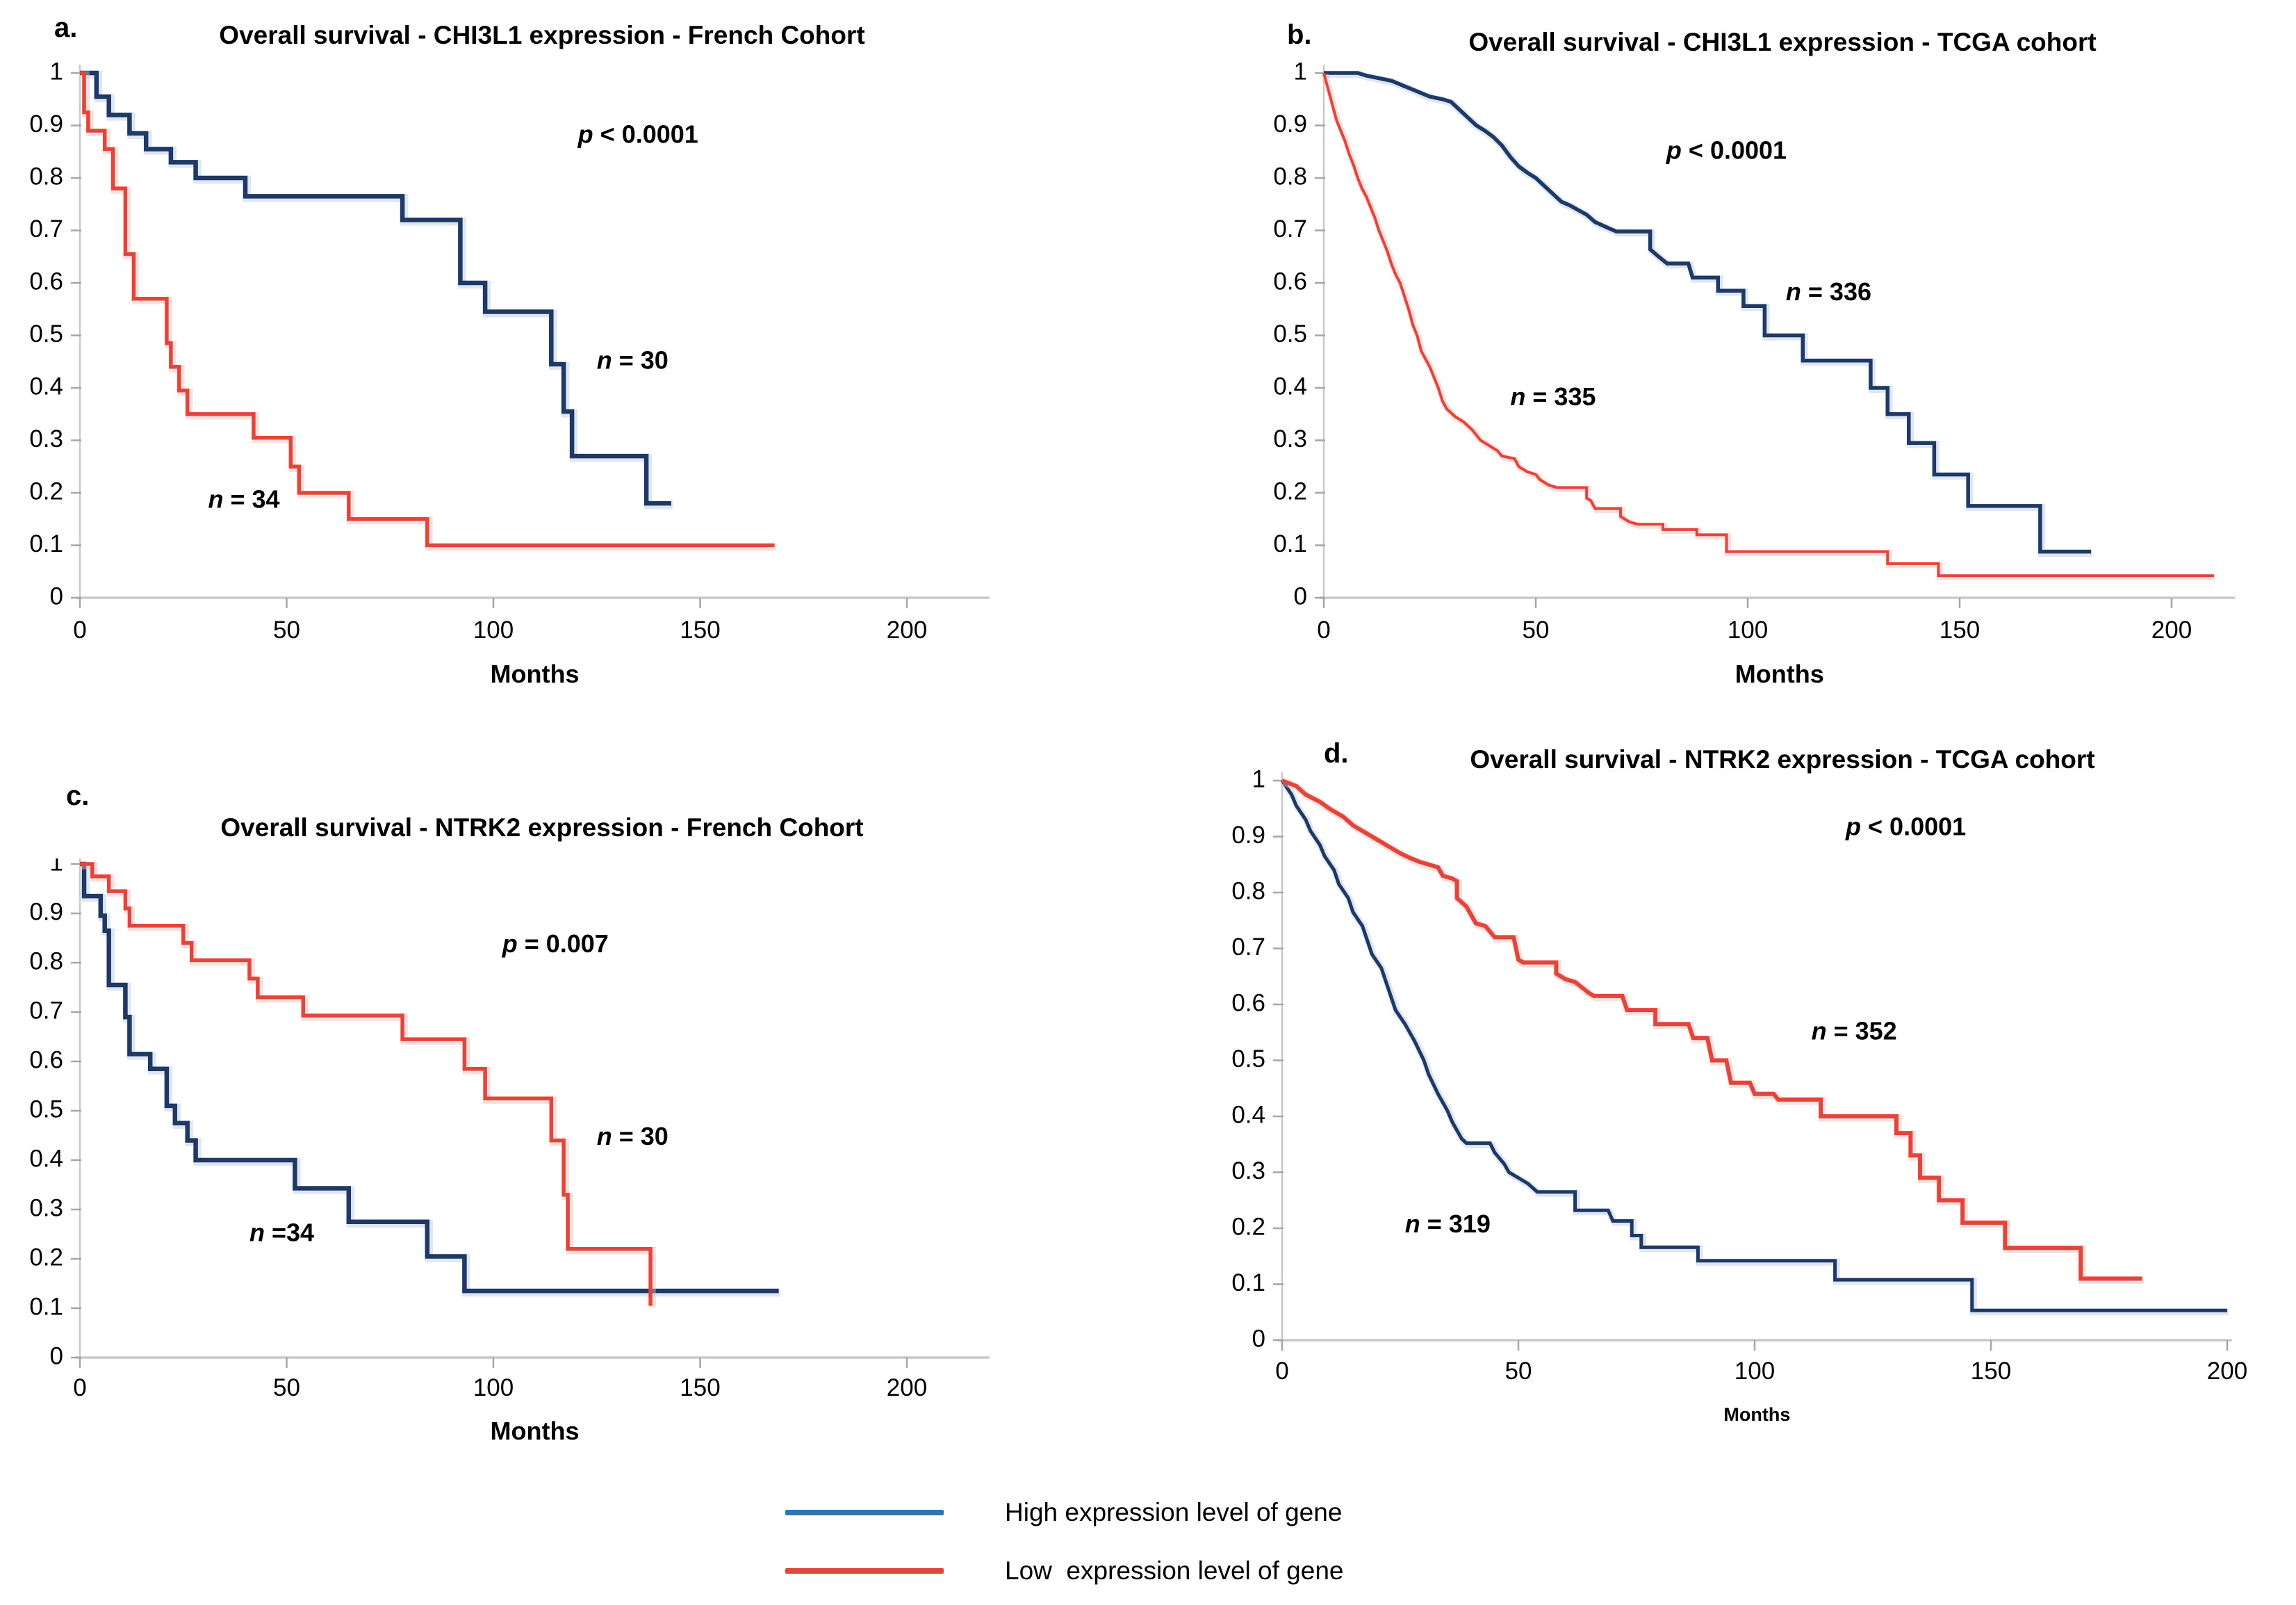  Describe the element at coordinates (1448, 1223) in the screenshot. I see `svg-text: n = 319` at that location.